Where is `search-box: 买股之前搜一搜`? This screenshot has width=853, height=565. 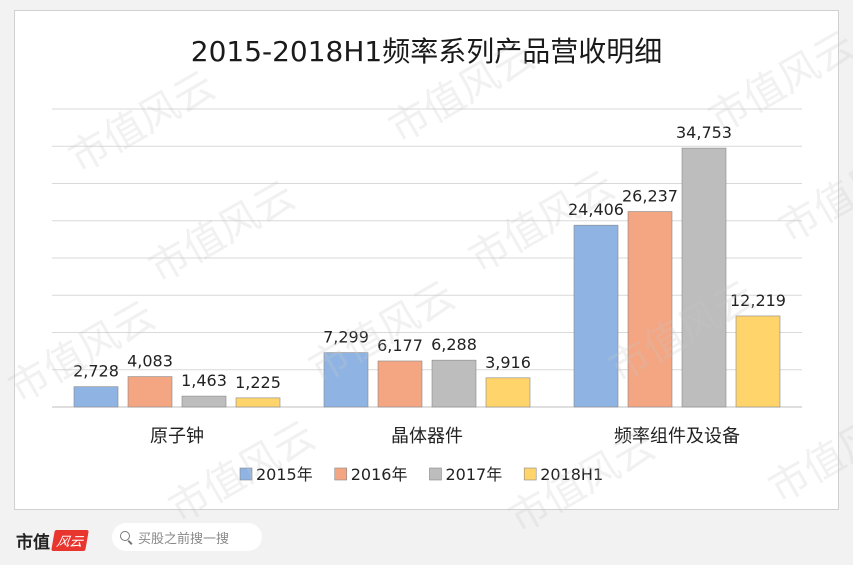 search-box: 买股之前搜一搜 is located at coordinates (187, 537).